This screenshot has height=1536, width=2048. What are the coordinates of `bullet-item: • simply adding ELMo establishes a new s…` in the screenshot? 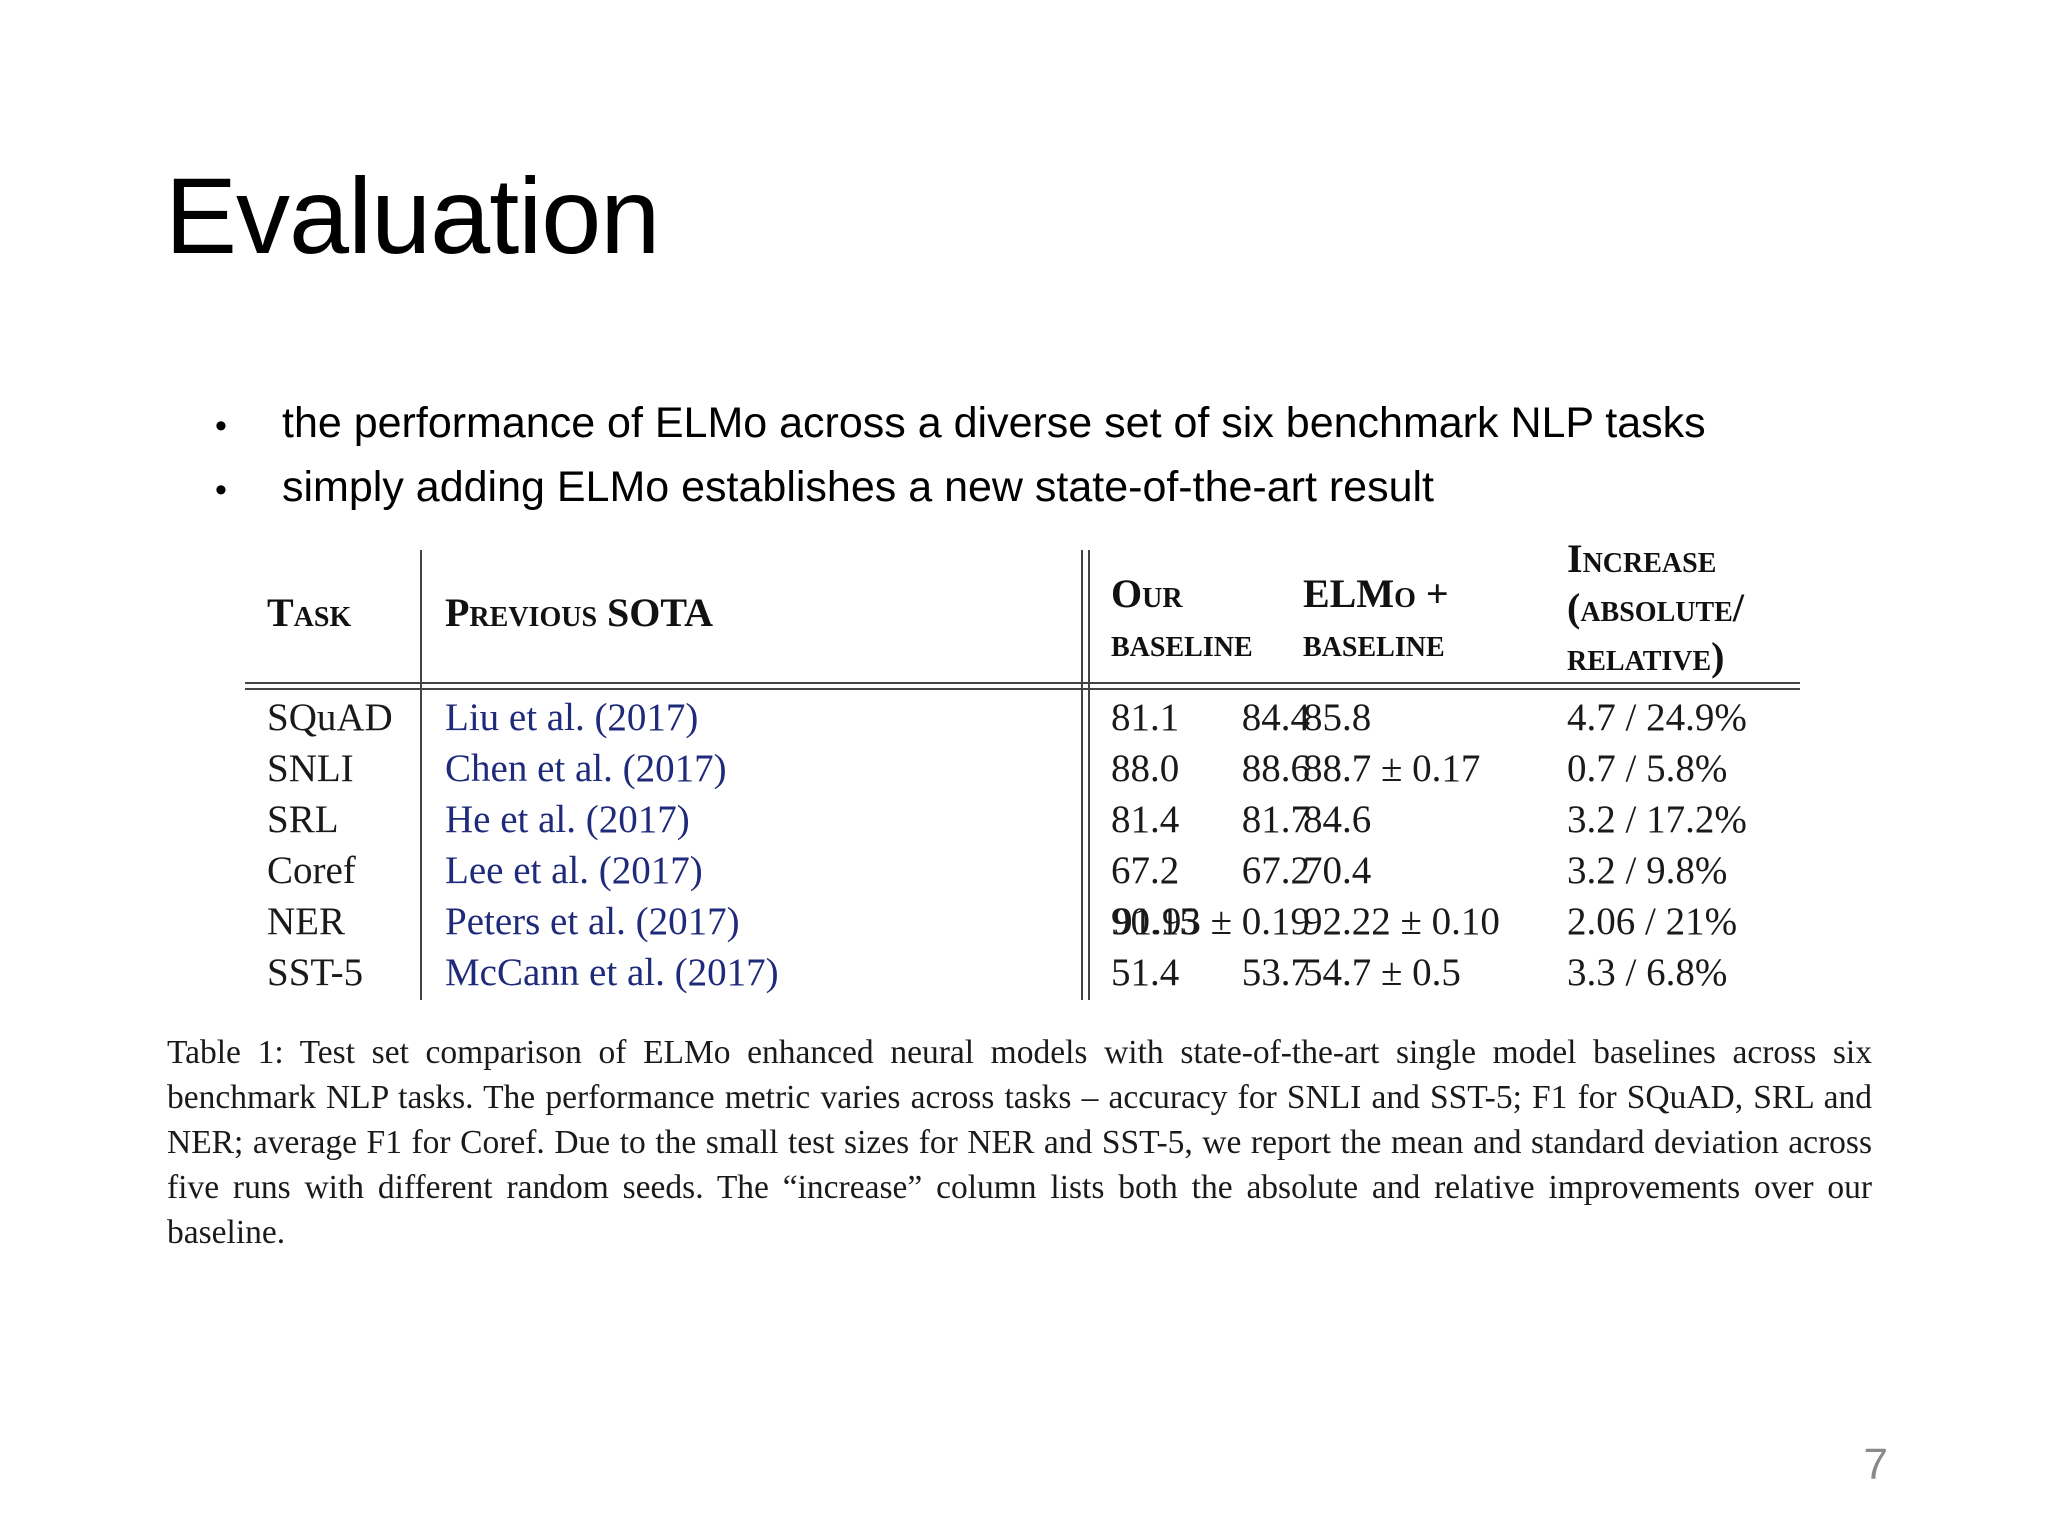 It's located at (960, 489).